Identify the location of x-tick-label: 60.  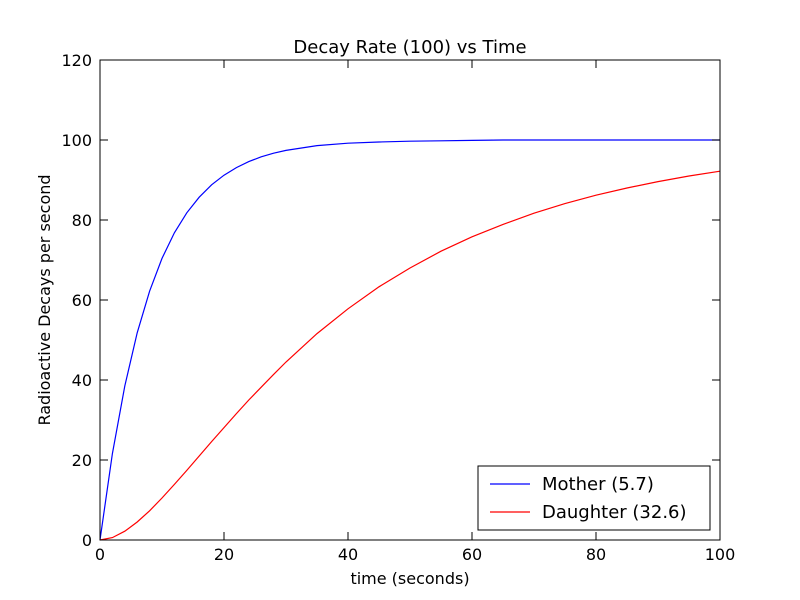
(472, 554).